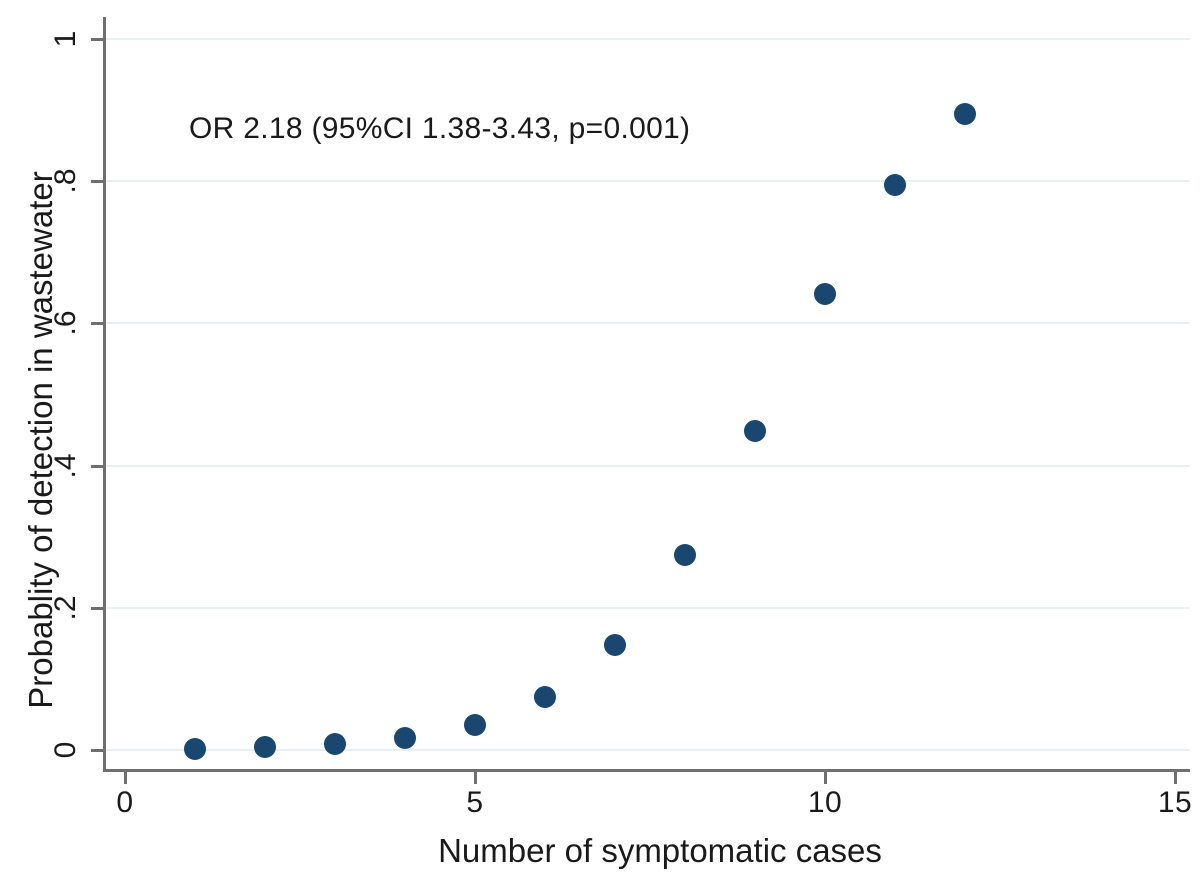 The height and width of the screenshot is (875, 1200). Describe the element at coordinates (1175, 802) in the screenshot. I see `x-tick-label-15: 15` at that location.